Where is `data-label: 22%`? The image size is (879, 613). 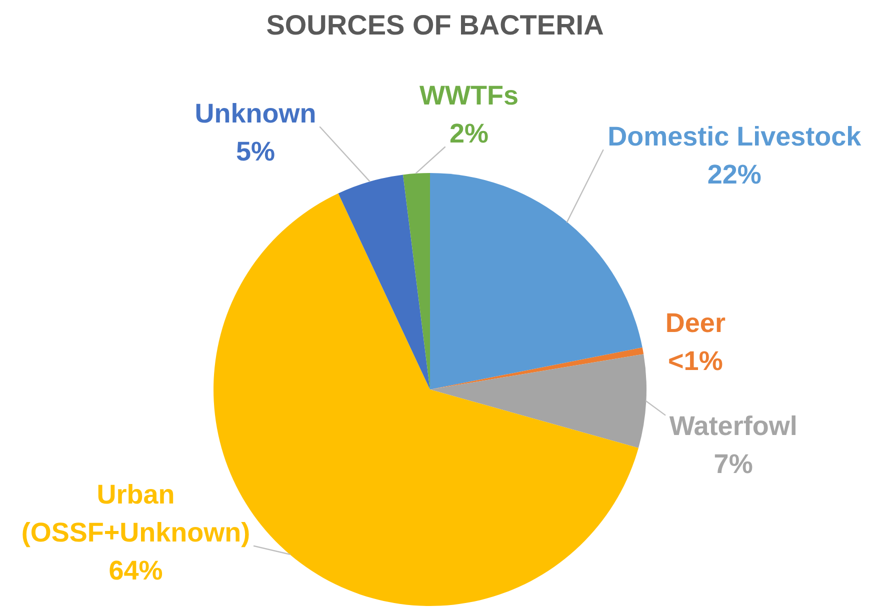
data-label: 22% is located at coordinates (734, 175).